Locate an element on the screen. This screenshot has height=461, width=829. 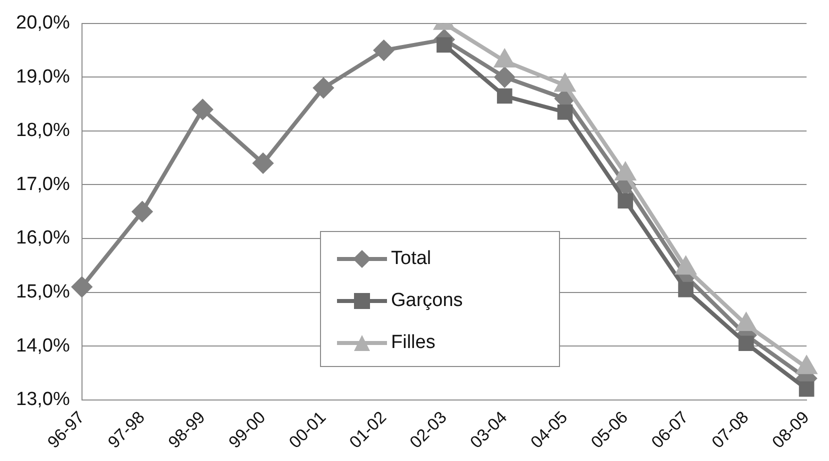
y-tick-label: 20,0% is located at coordinates (43, 23).